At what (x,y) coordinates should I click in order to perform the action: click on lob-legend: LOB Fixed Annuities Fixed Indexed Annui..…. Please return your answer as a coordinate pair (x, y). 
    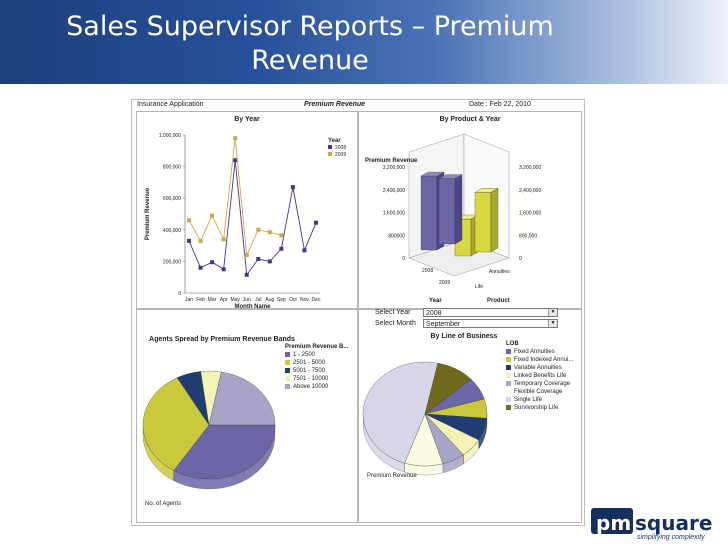
    Looking at the image, I should click on (539, 376).